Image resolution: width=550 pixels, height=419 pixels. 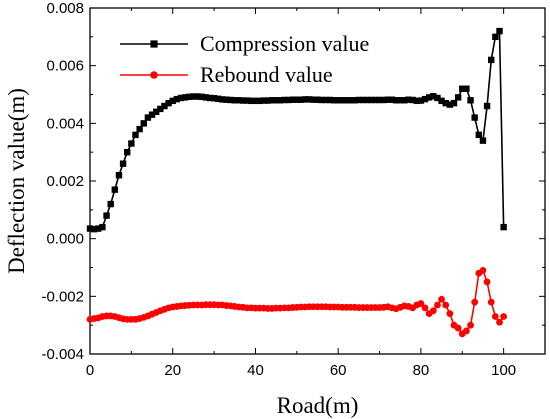 I want to click on legend-label: Rebound value, so click(x=266, y=74).